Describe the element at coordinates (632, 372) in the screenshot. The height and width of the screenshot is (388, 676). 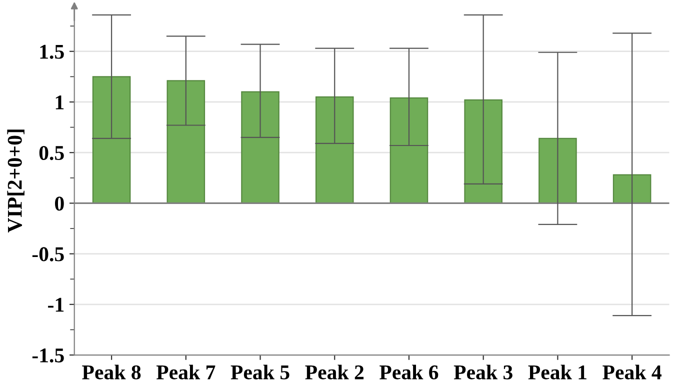
I see `x-tick-label: Peak 4` at that location.